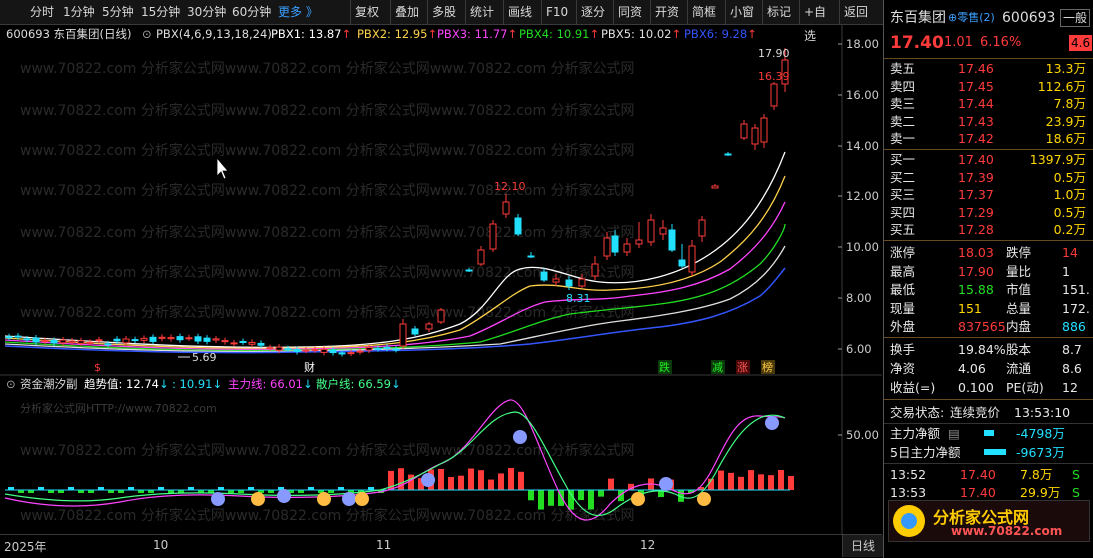 The width and height of the screenshot is (1093, 558). Describe the element at coordinates (118, 12) in the screenshot. I see `period-tab-5min: 5分钟` at that location.